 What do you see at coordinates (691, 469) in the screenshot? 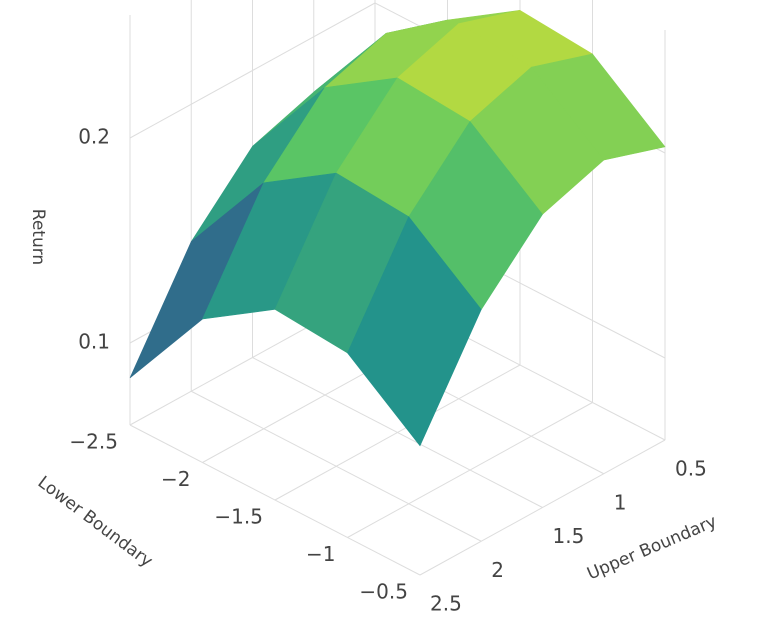
I see `y-tick-label: 0.5` at bounding box center [691, 469].